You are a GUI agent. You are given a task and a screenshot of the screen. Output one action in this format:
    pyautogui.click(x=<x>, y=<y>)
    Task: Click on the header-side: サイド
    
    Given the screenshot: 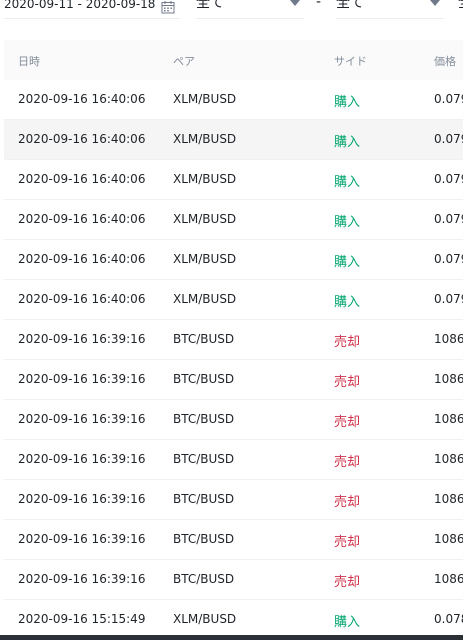 What is the action you would take?
    pyautogui.click(x=350, y=61)
    